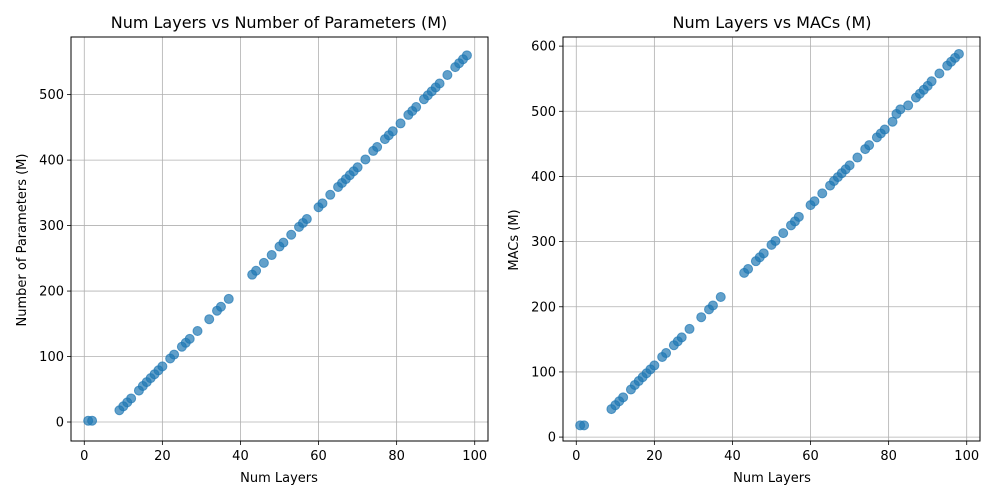 The width and height of the screenshot is (1000, 500). What do you see at coordinates (55, 259) in the screenshot?
I see `y-axis: 0 100 200 300 400 500` at bounding box center [55, 259].